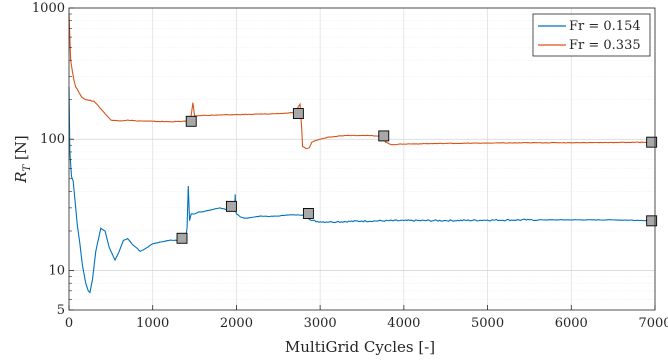 The width and height of the screenshot is (668, 363). What do you see at coordinates (152, 323) in the screenshot?
I see `x-tick-label: 1000` at bounding box center [152, 323].